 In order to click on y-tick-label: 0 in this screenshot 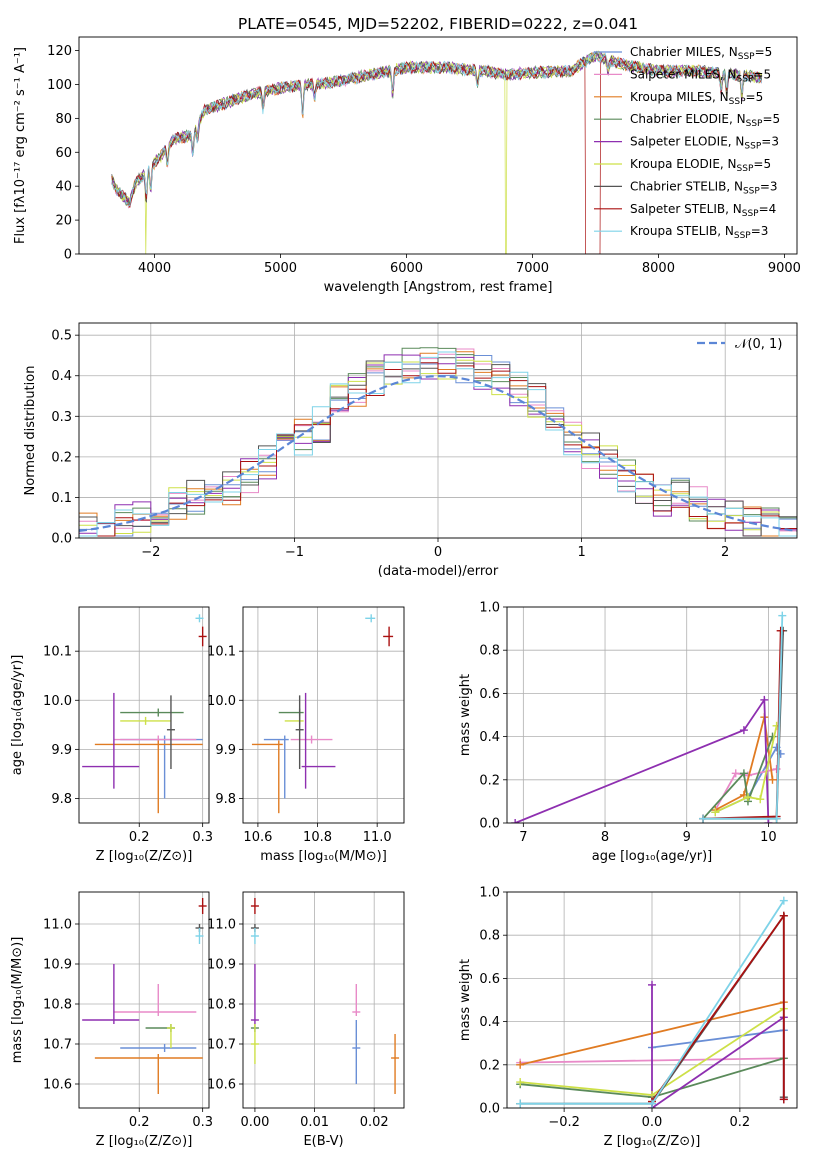, I will do `click(68, 255)`.